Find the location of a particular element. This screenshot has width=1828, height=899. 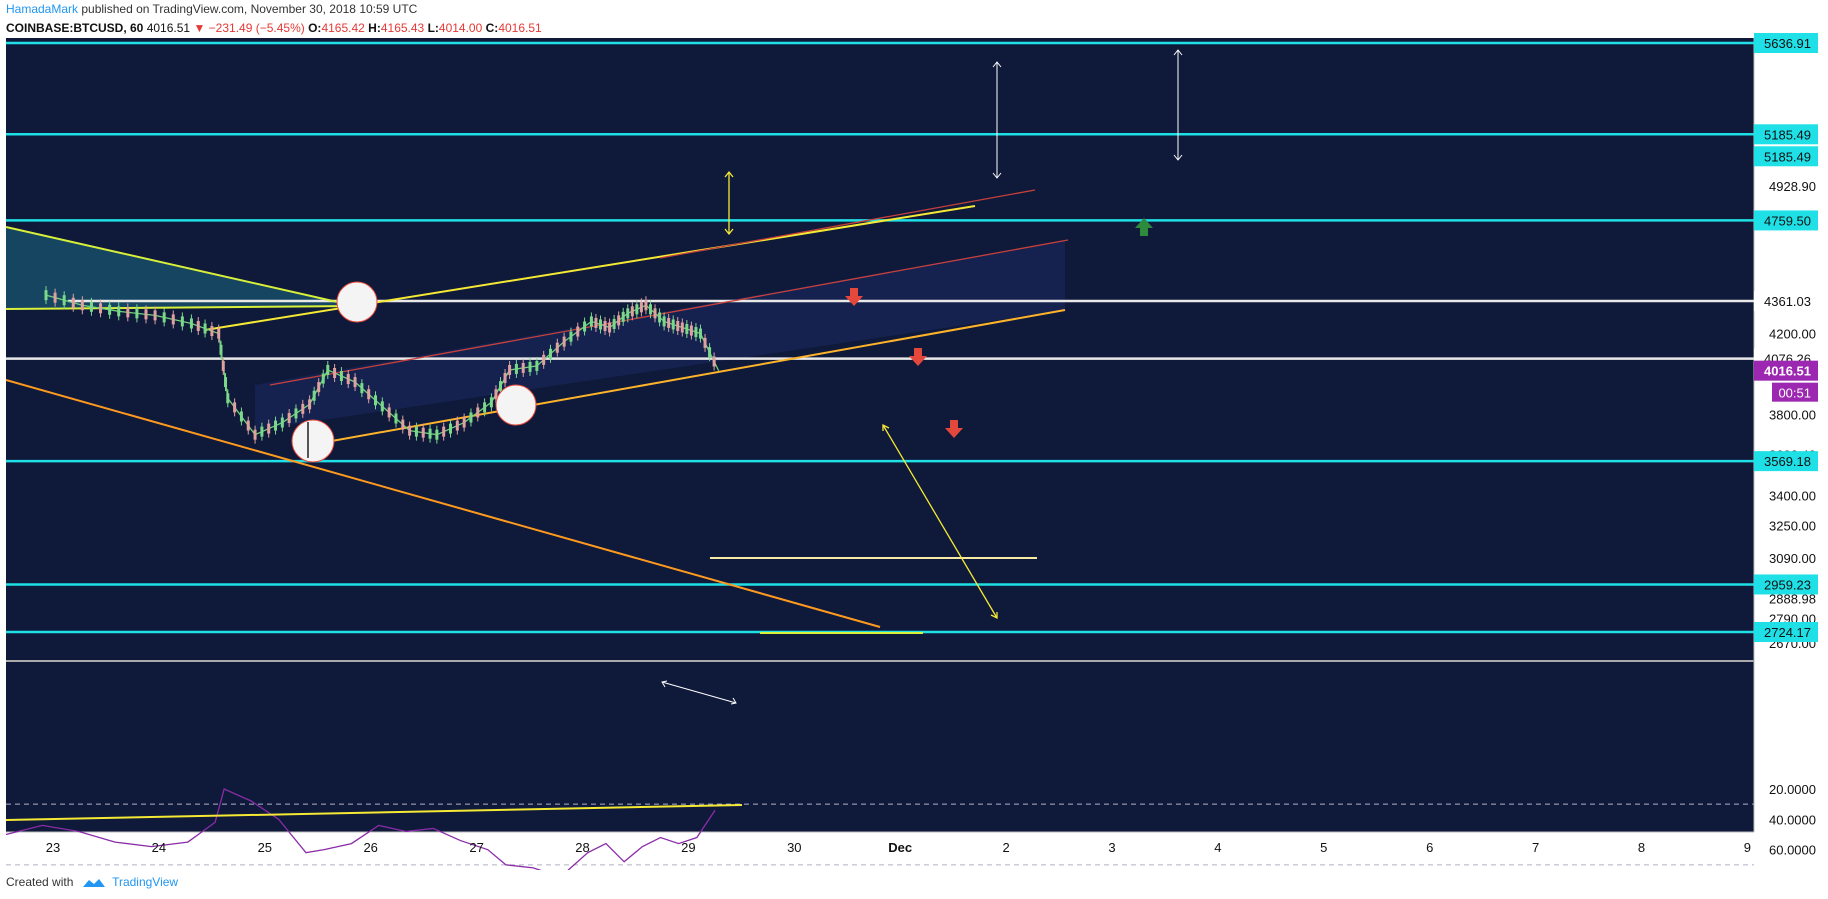

channel-upper-yellow is located at coordinates (590, 268).